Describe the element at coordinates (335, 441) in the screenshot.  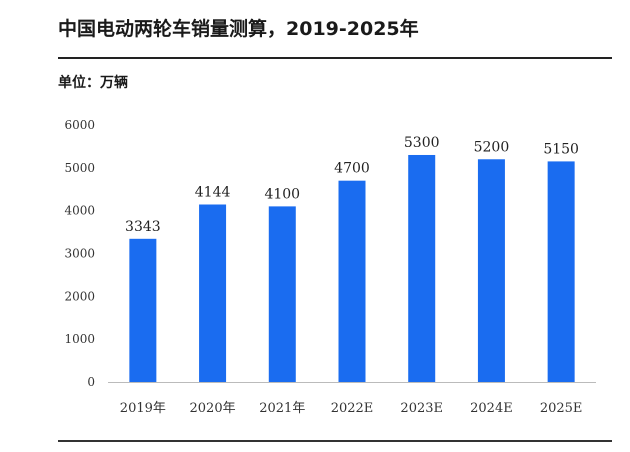
I see `bottom-divider` at that location.